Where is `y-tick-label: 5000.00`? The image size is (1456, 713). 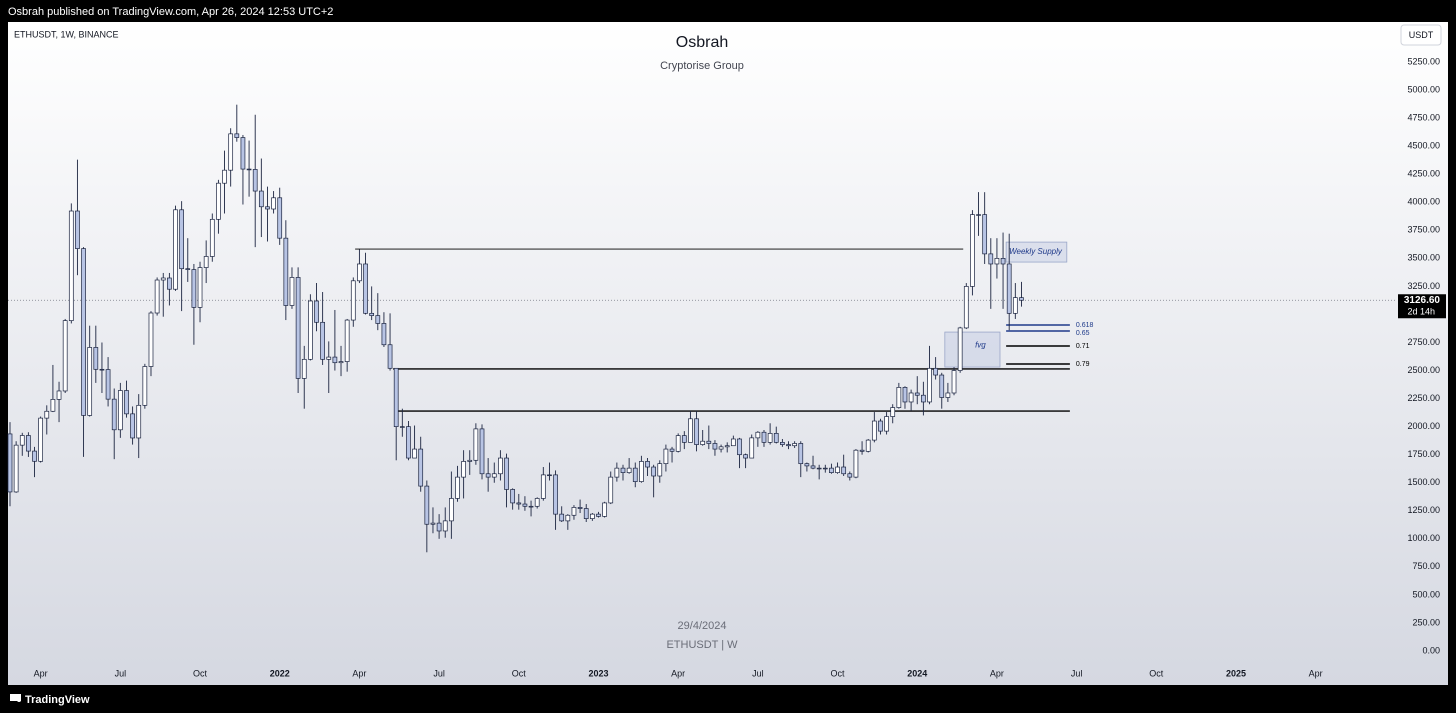 y-tick-label: 5000.00 is located at coordinates (1423, 89).